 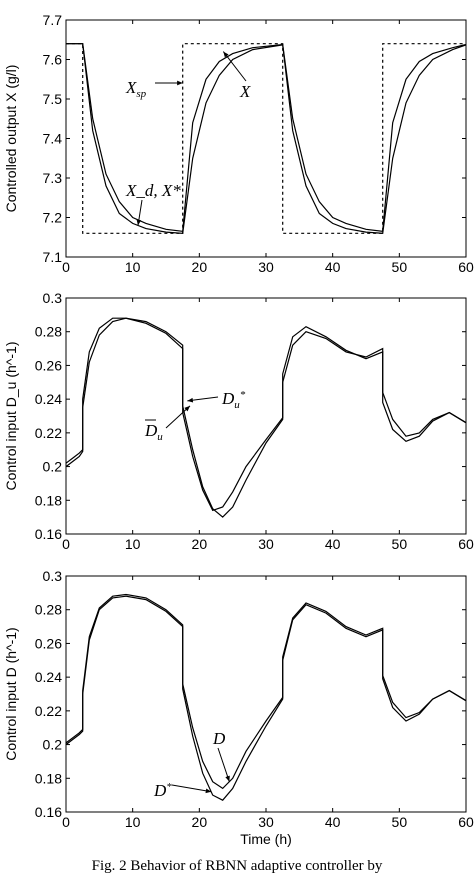 What do you see at coordinates (53, 20) in the screenshot?
I see `y-tick-label: 7.7` at bounding box center [53, 20].